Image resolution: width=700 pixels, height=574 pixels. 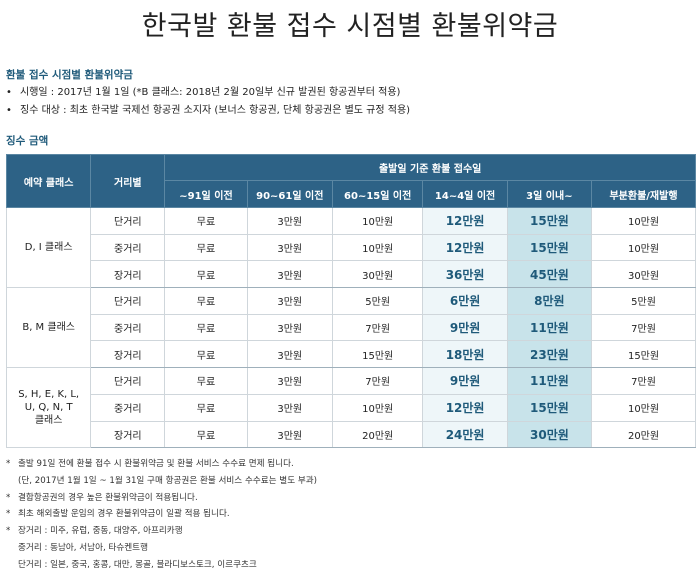 I want to click on note-item: 중거리 : 동남아, 서남아, 타슈켄트행, so click(x=161, y=548).